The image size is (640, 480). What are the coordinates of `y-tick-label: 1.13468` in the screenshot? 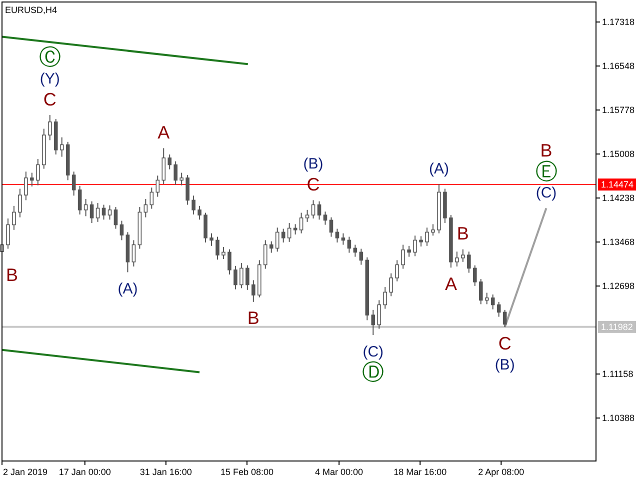 It's located at (618, 242).